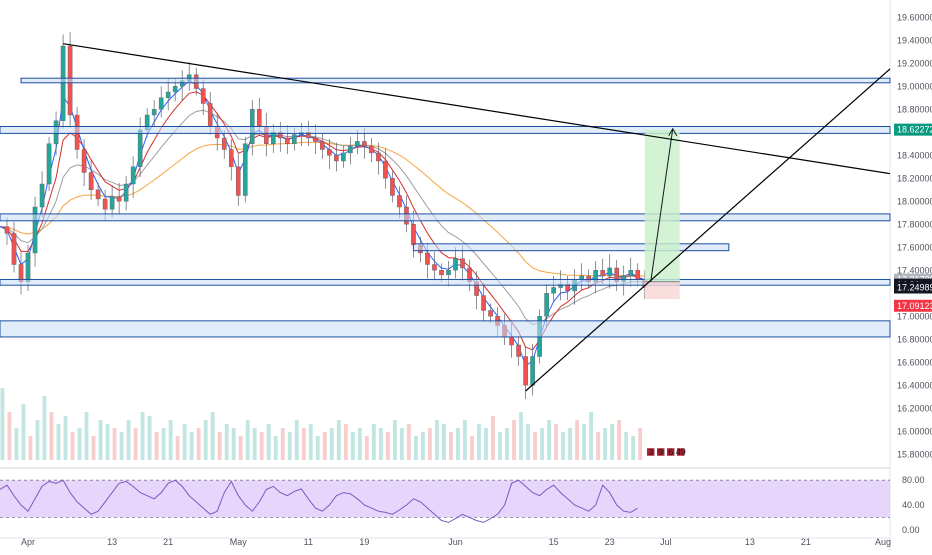  Describe the element at coordinates (914, 17) in the screenshot. I see `price-axis-tick: 19.60000` at that location.